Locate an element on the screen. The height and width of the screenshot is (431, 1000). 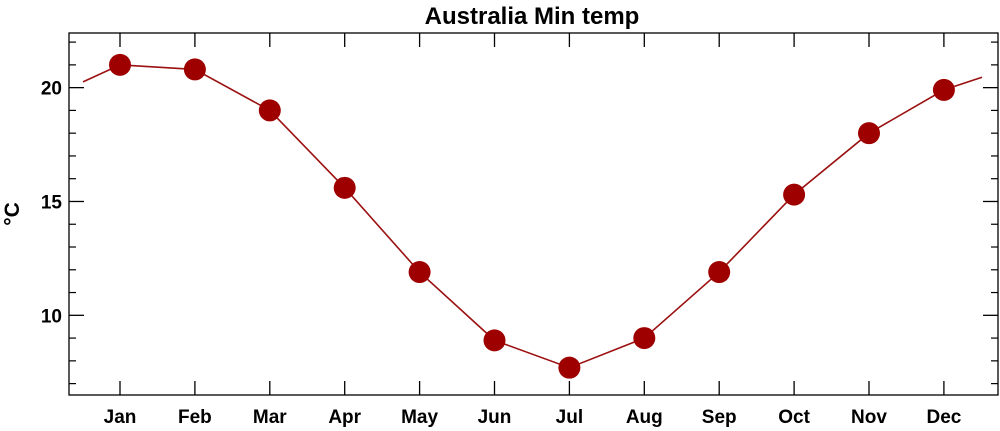
data-point-sep is located at coordinates (719, 272).